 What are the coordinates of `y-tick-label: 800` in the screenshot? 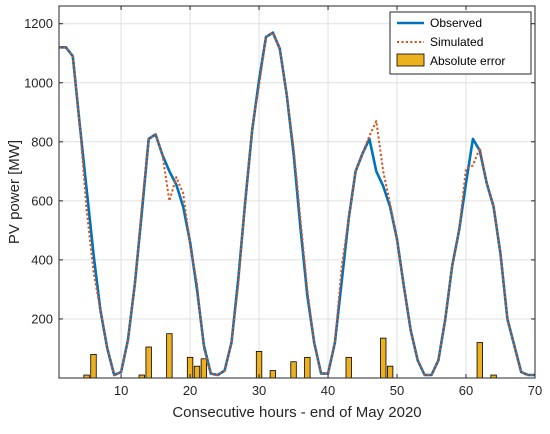 It's located at (42, 141).